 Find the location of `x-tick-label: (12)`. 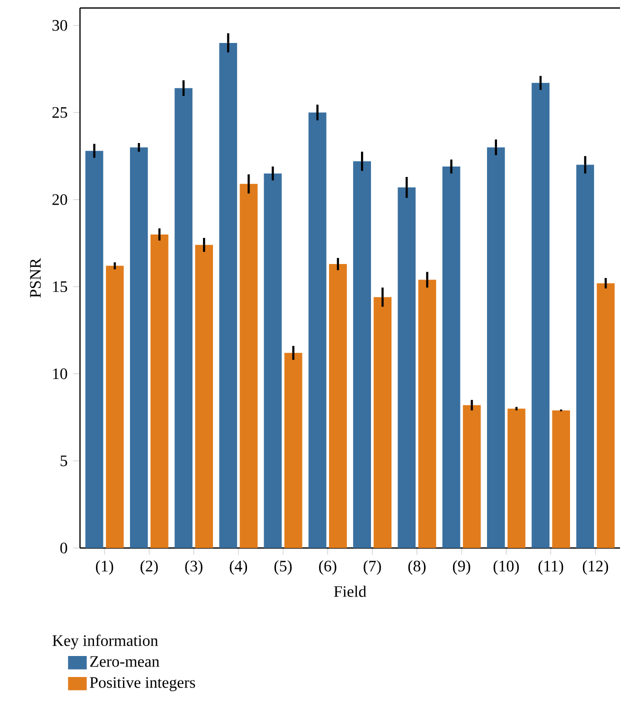

x-tick-label: (12) is located at coordinates (595, 567).